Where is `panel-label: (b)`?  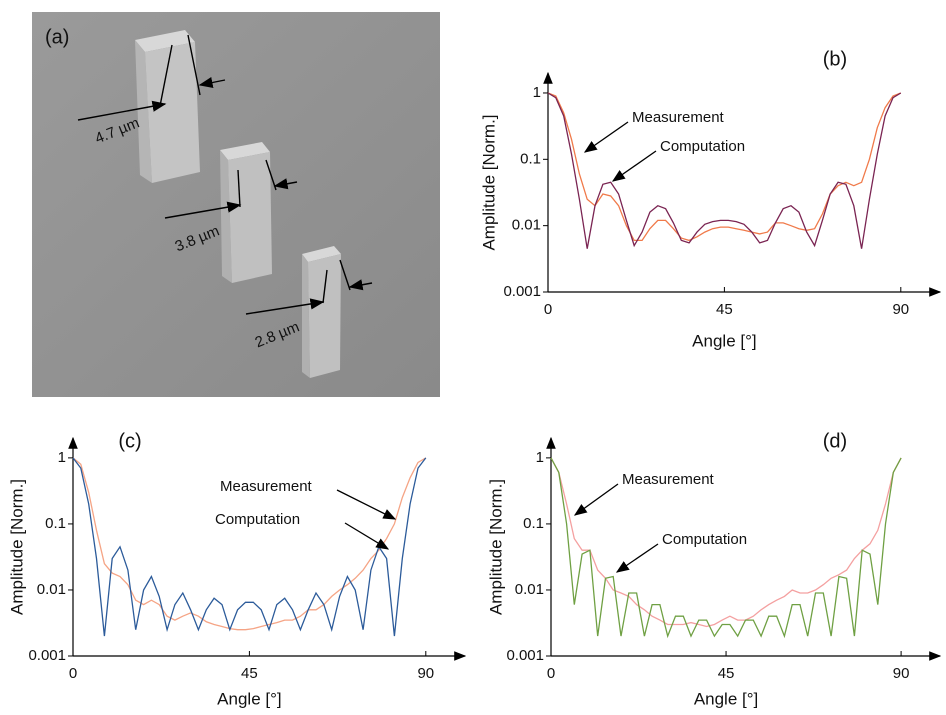 panel-label: (b) is located at coordinates (835, 59).